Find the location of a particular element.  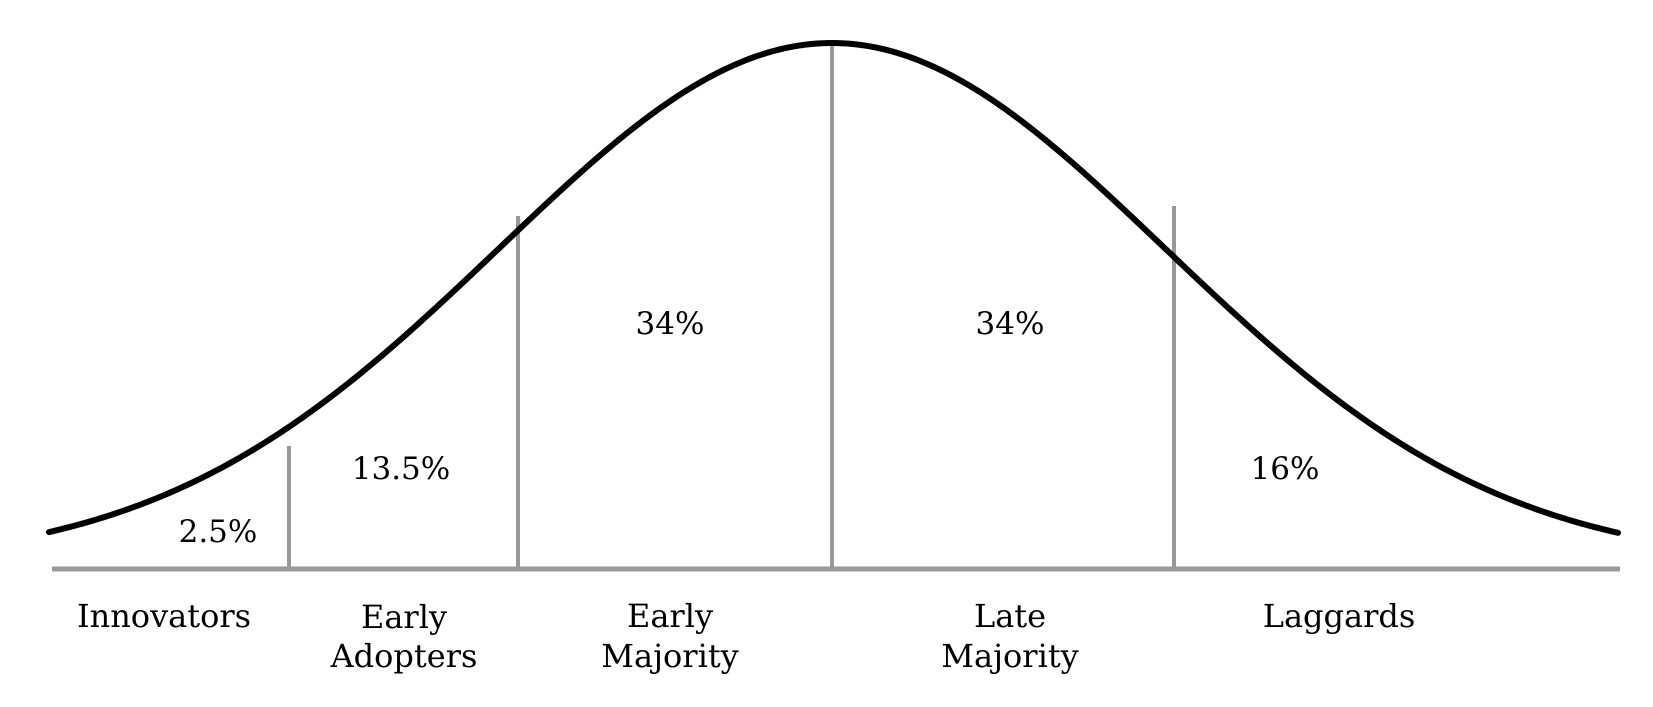

label-early-adopters-line1: Early is located at coordinates (404, 617).